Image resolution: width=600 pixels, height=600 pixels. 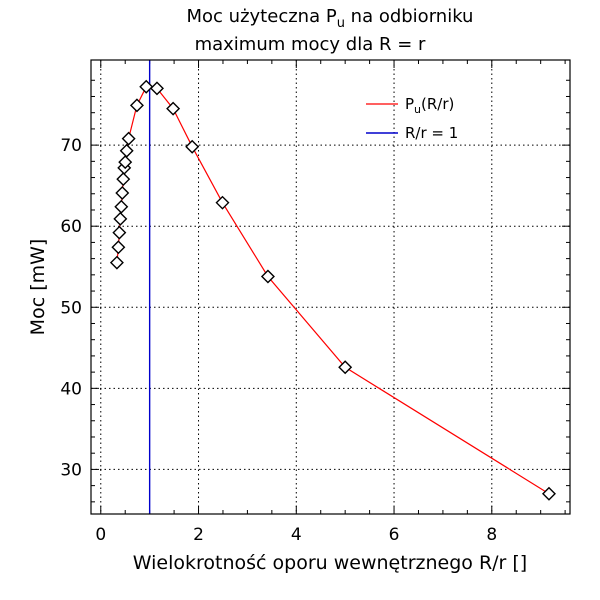 I want to click on legend-subscript: u, so click(x=417, y=109).